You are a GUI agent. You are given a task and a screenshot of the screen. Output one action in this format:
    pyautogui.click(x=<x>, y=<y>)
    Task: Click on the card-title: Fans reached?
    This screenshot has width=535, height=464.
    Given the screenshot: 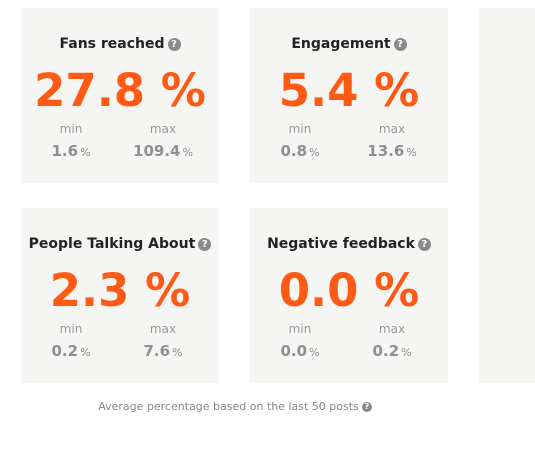 What is the action you would take?
    pyautogui.click(x=120, y=44)
    